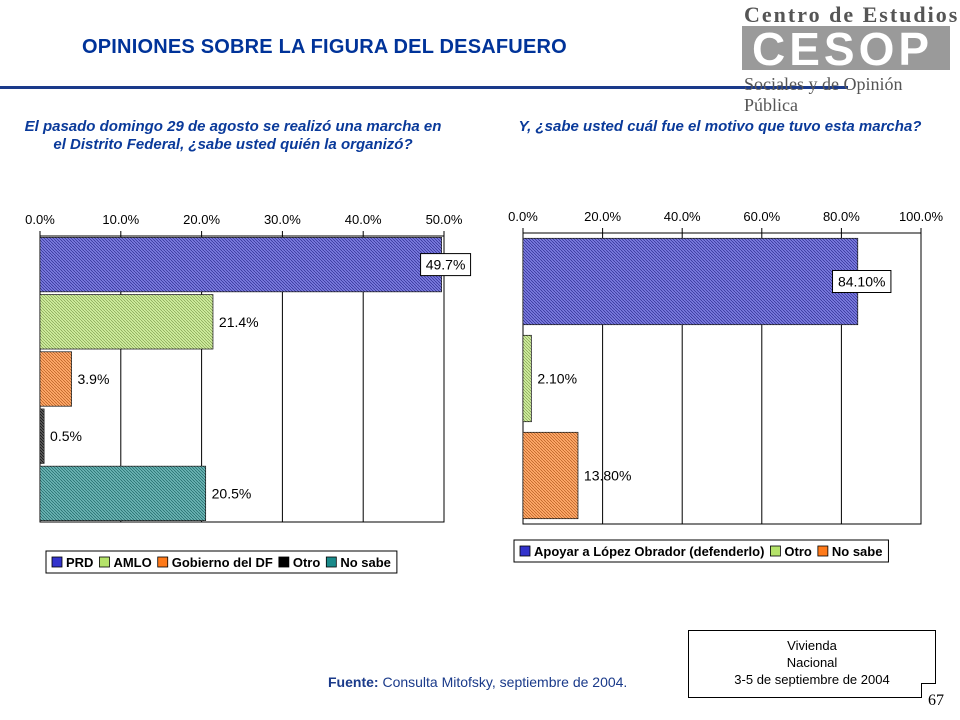 The width and height of the screenshot is (960, 720). I want to click on tick-label: 60.0%, so click(761, 216).